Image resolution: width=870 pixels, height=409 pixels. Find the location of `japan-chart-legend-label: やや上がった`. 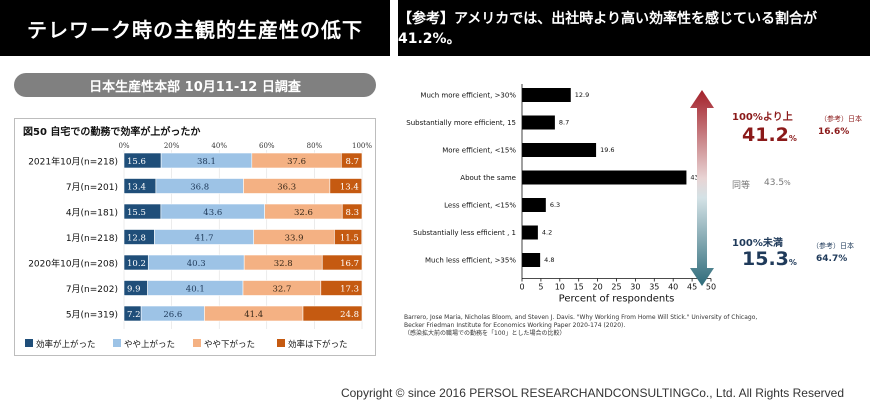

japan-chart-legend-label: やや上がった is located at coordinates (149, 344).